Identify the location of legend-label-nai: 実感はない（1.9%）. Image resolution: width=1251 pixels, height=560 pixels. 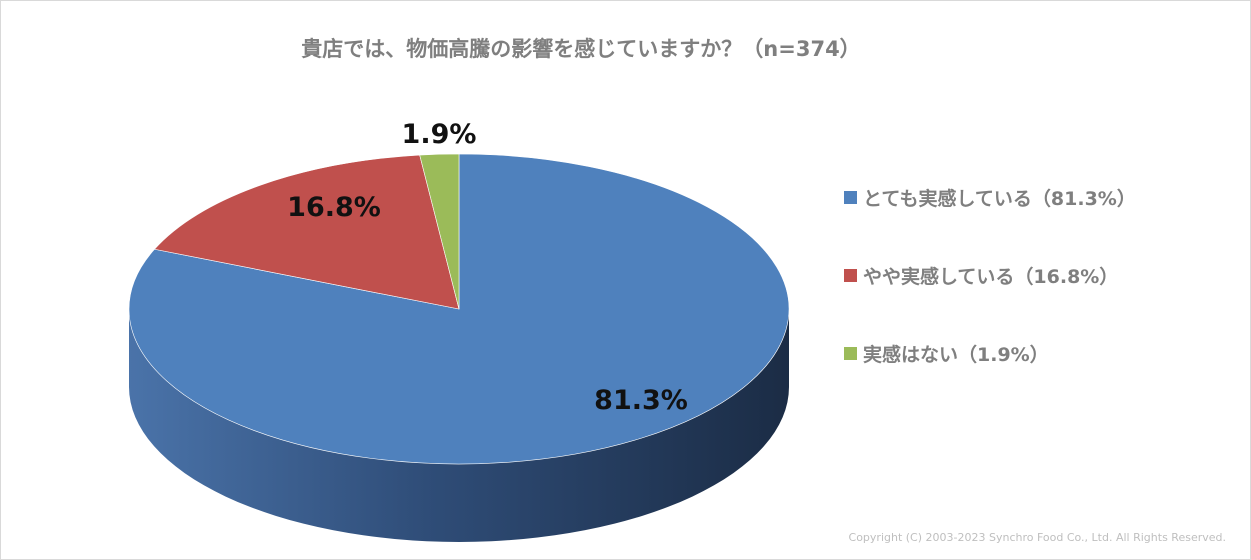
(956, 355).